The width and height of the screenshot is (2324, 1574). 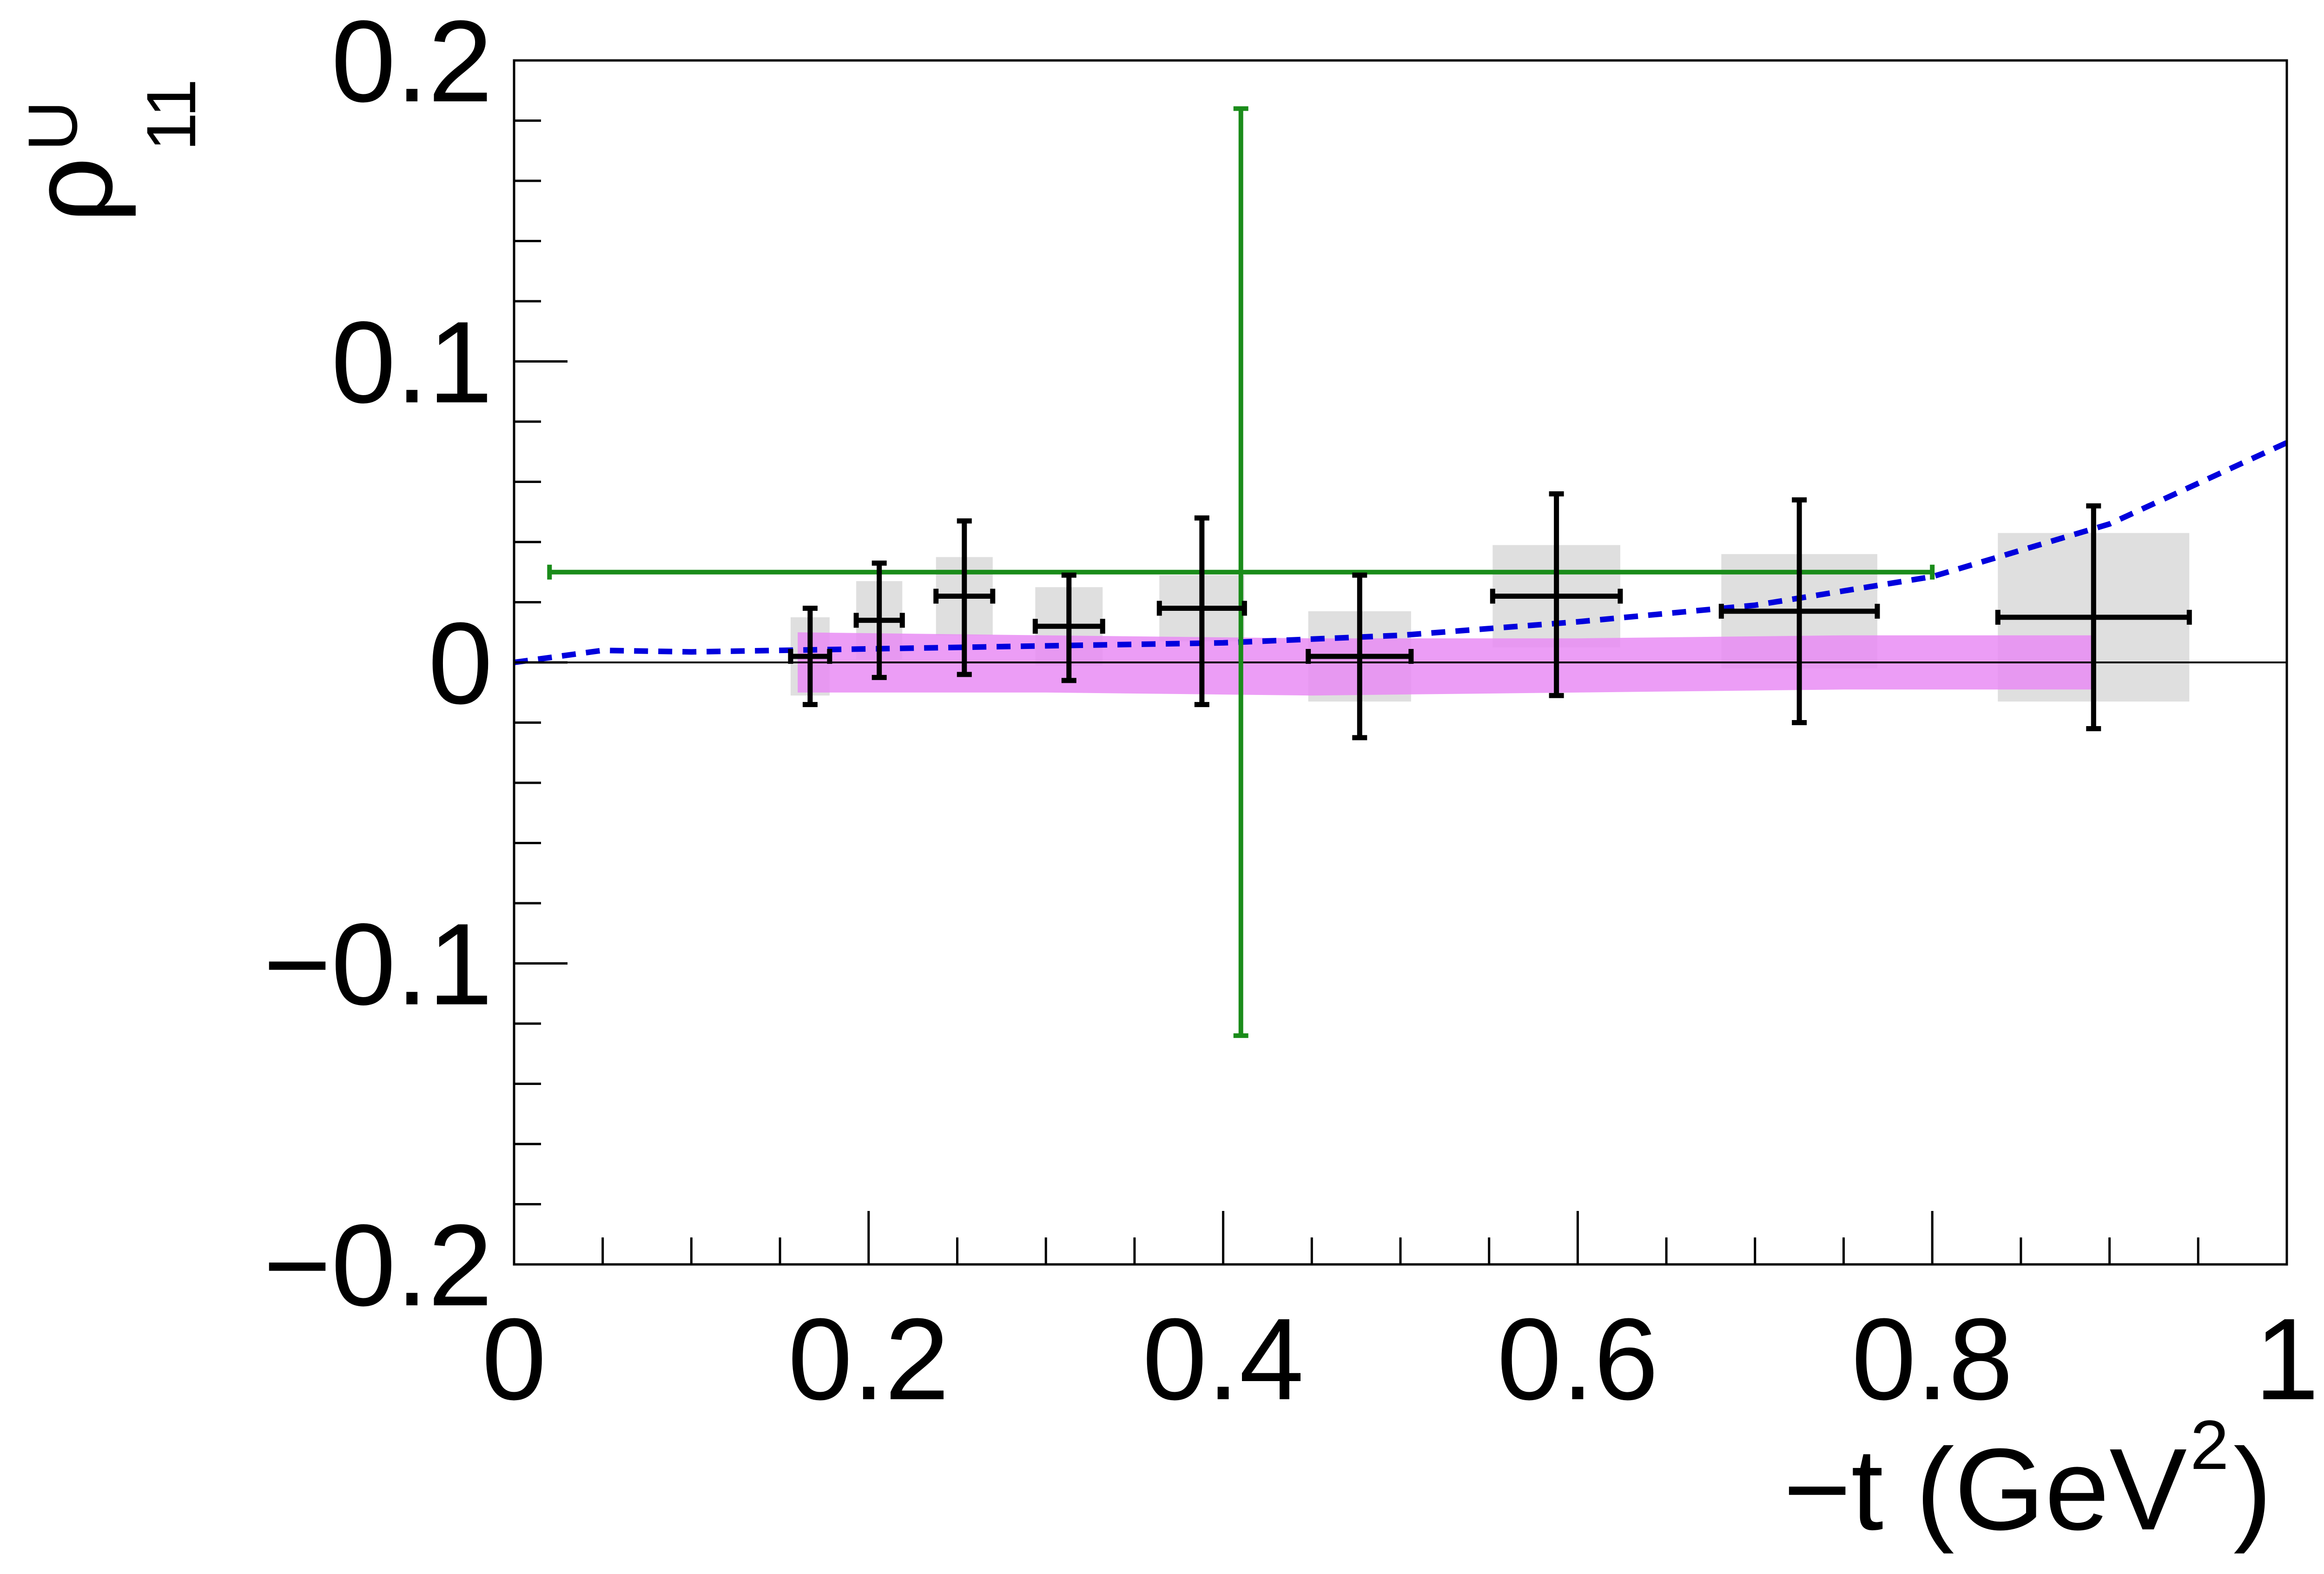 What do you see at coordinates (1985, 1489) in the screenshot?
I see `x-axis-title: −t (GeV` at bounding box center [1985, 1489].